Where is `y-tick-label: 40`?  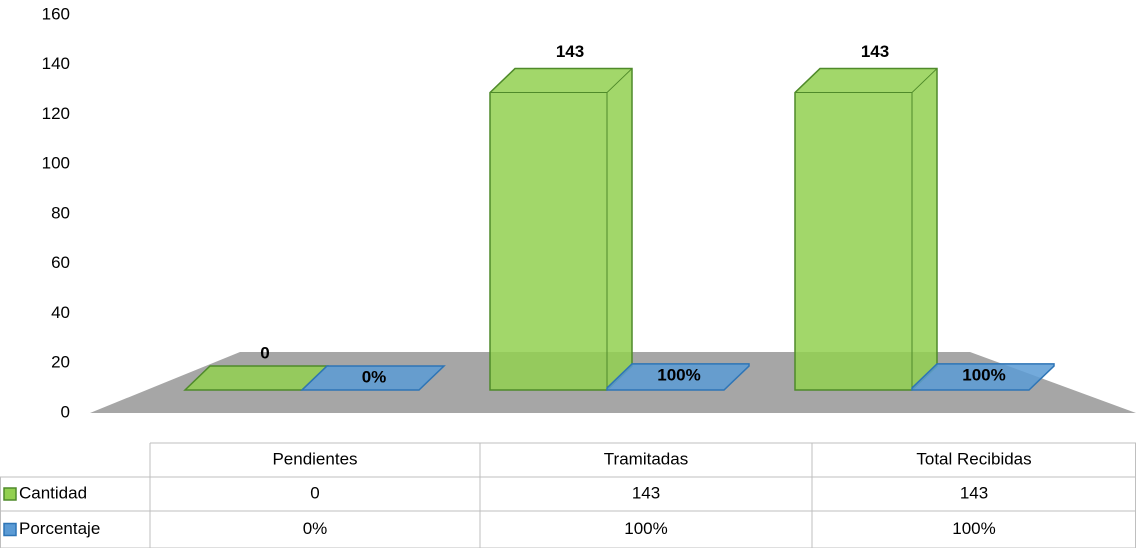
y-tick-label: 40 is located at coordinates (60, 312).